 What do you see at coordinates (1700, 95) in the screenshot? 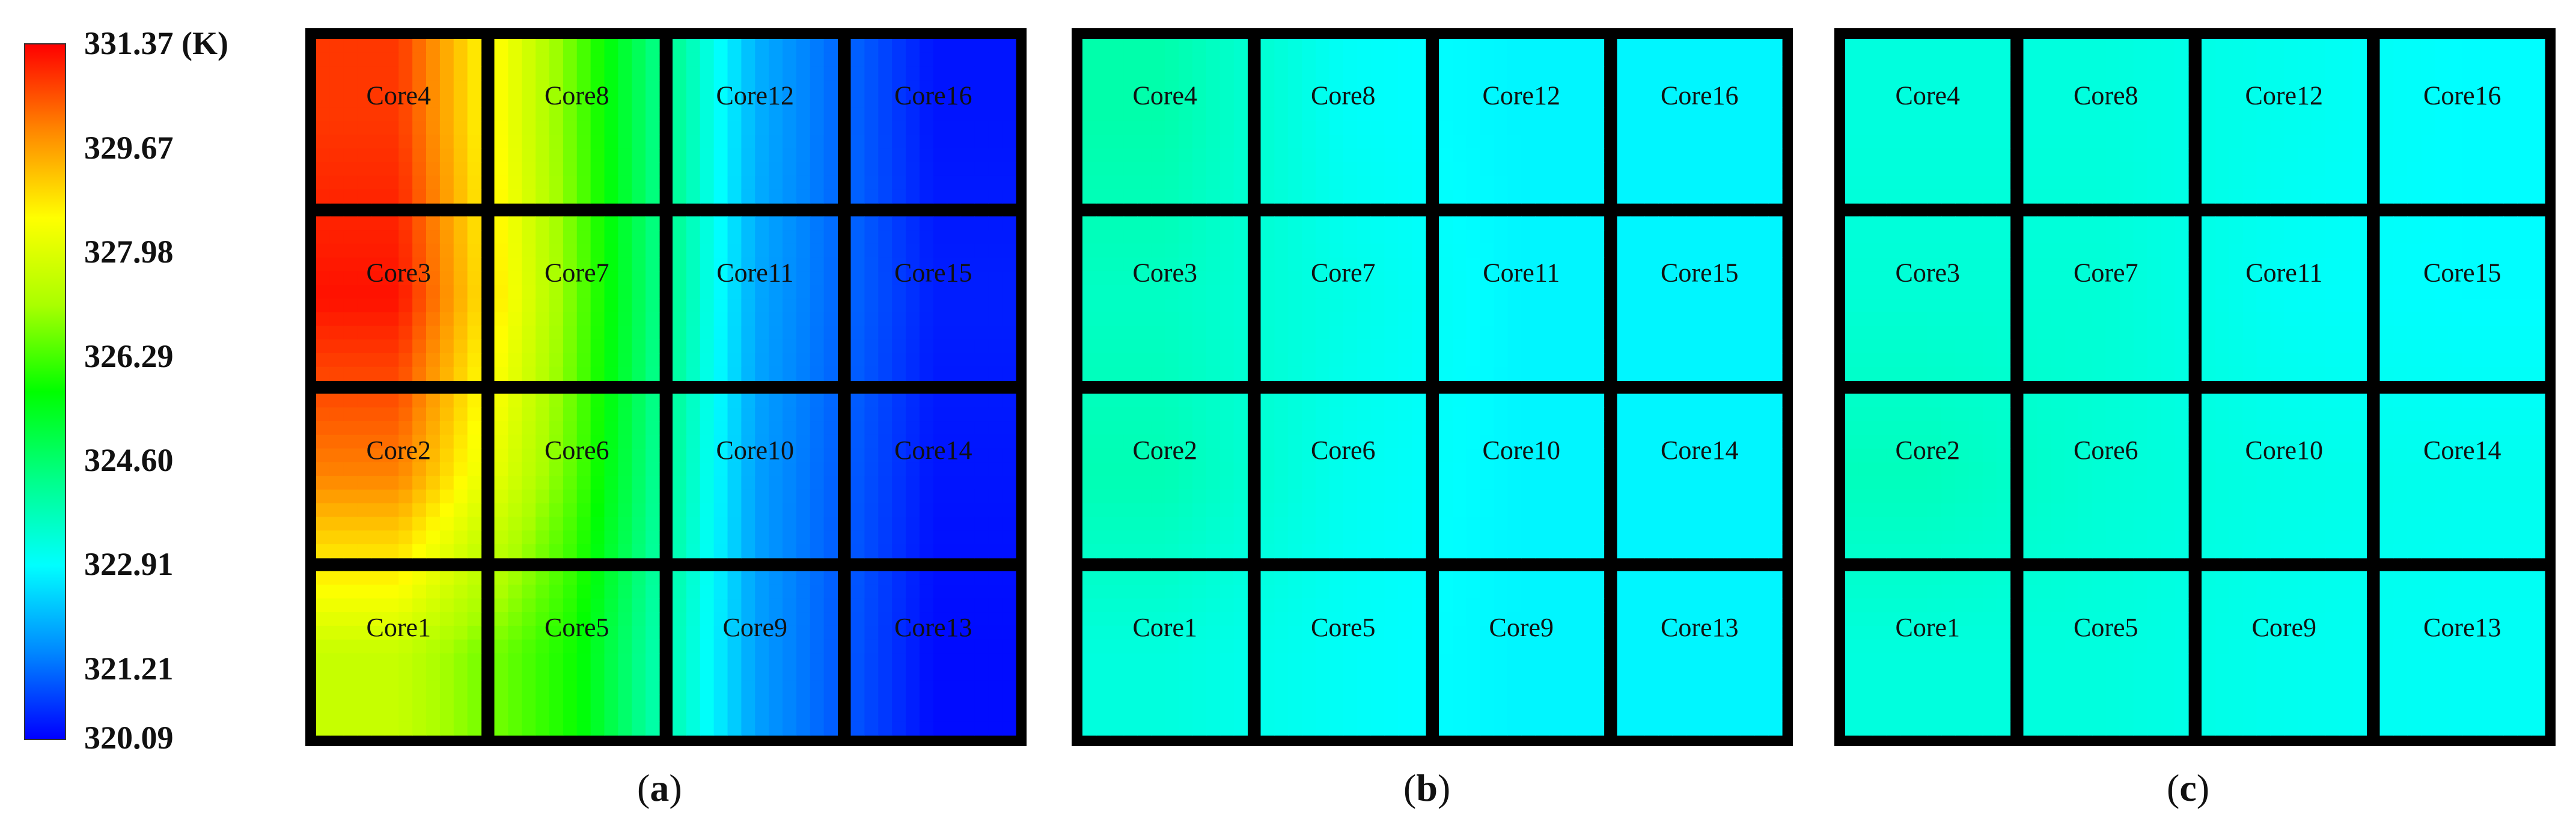
I see `core-label: Core16` at bounding box center [1700, 95].